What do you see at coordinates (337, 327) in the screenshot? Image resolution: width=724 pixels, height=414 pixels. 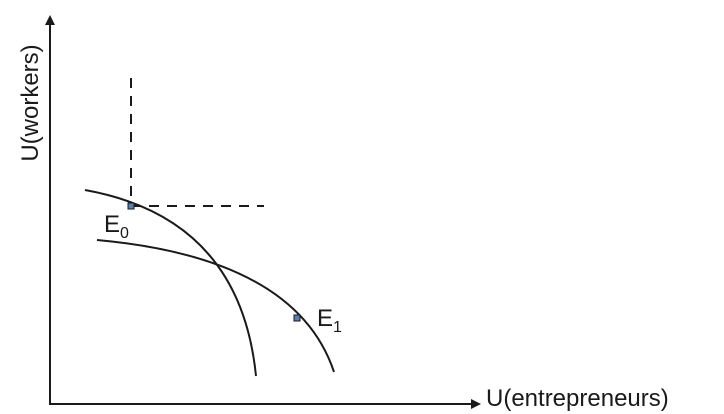 I see `point-e1-subscript: 1` at bounding box center [337, 327].